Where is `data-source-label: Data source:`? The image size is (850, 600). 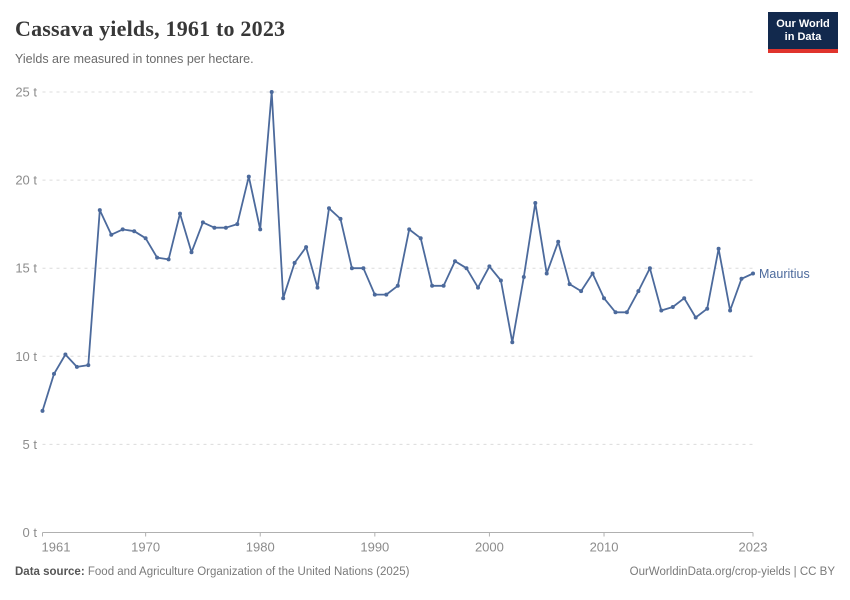 data-source-label: Data source: is located at coordinates (50, 572).